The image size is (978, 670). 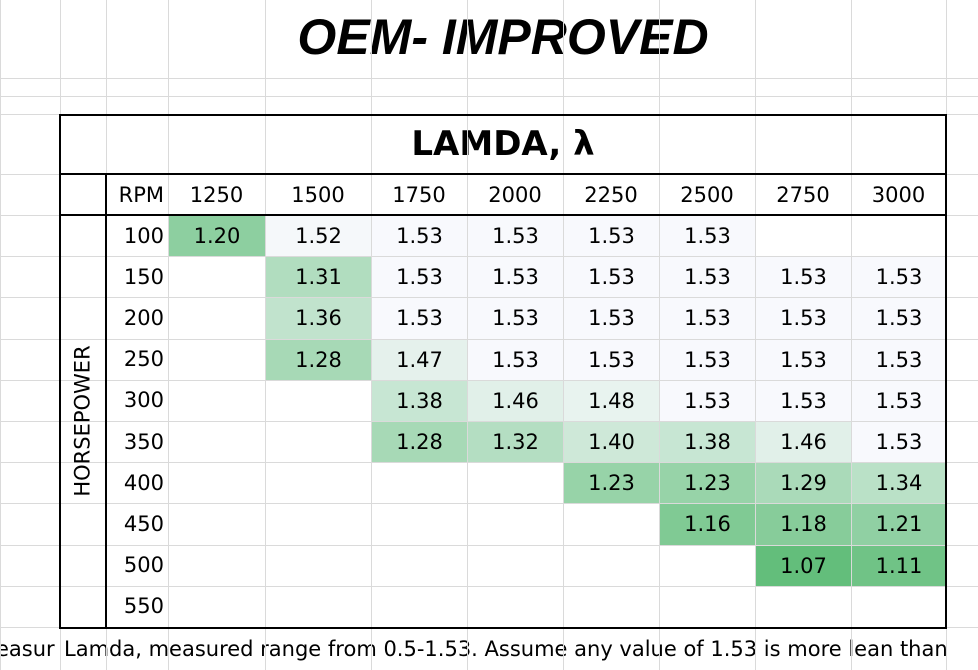 What do you see at coordinates (898, 194) in the screenshot?
I see `column-header: 3000` at bounding box center [898, 194].